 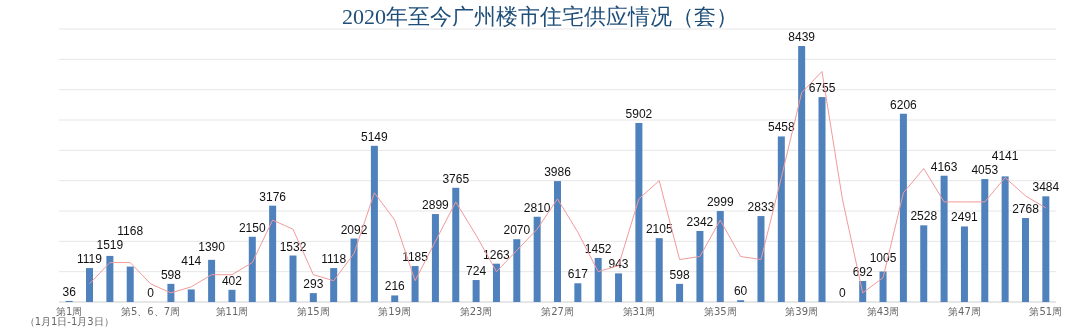 I want to click on x-tick-label: 第15周, so click(x=313, y=311).